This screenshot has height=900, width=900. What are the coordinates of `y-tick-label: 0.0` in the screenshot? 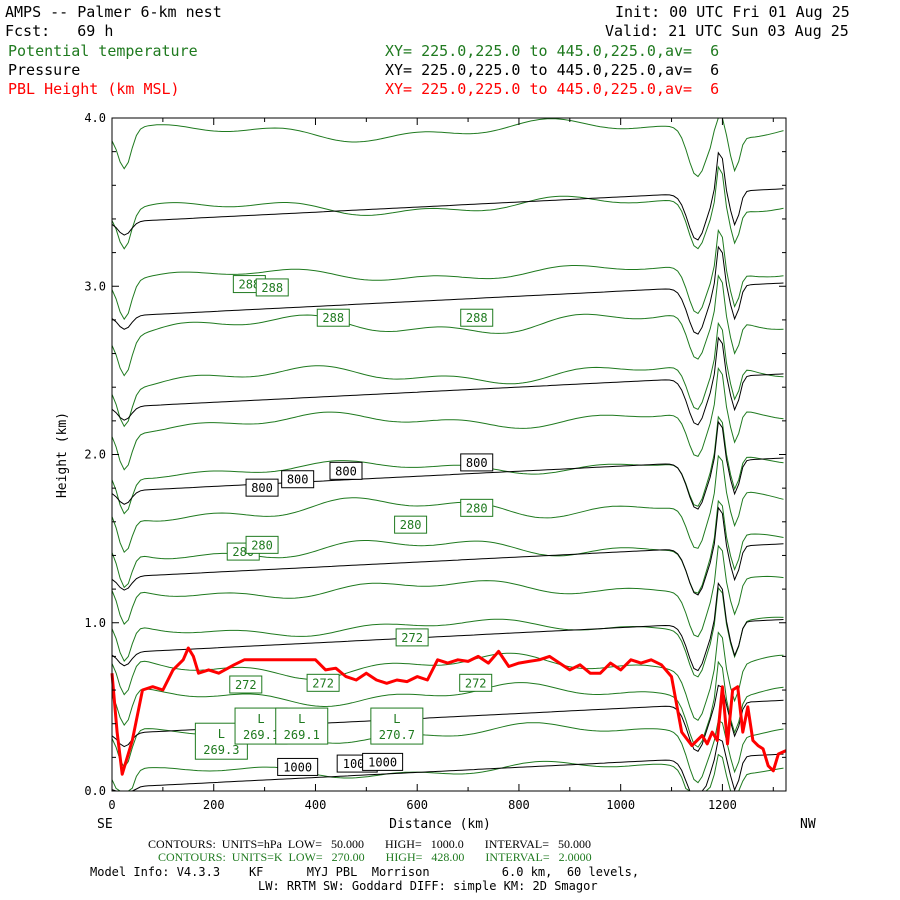 It's located at (95, 791).